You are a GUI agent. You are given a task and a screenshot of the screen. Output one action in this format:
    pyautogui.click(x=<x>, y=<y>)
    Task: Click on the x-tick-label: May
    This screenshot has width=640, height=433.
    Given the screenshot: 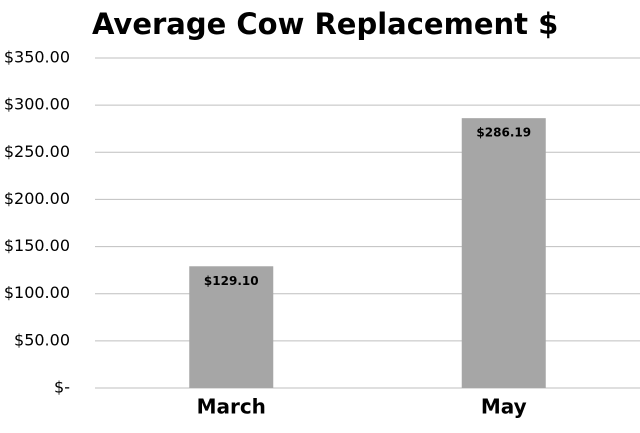 What is the action you would take?
    pyautogui.click(x=504, y=407)
    